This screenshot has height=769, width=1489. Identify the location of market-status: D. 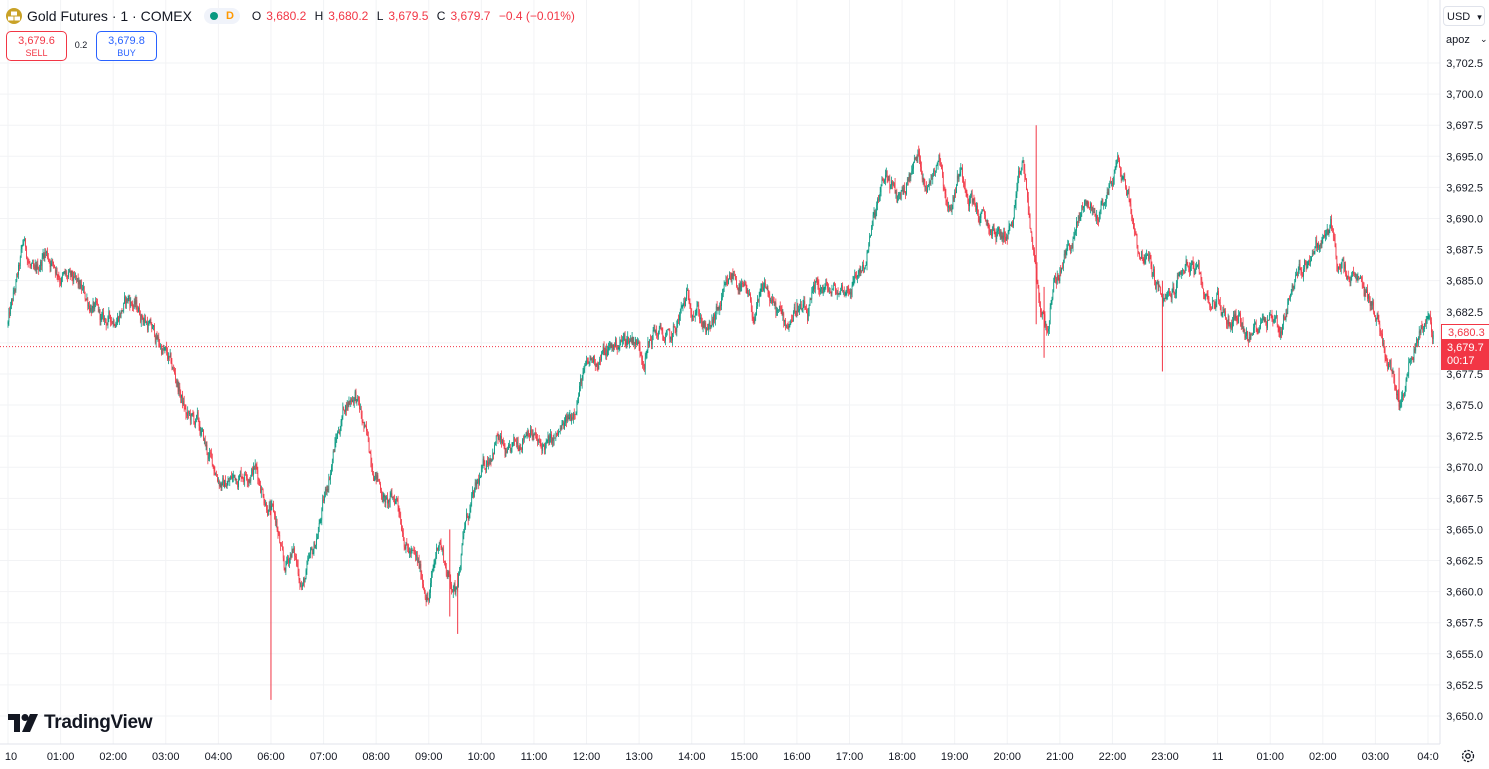
(221, 16).